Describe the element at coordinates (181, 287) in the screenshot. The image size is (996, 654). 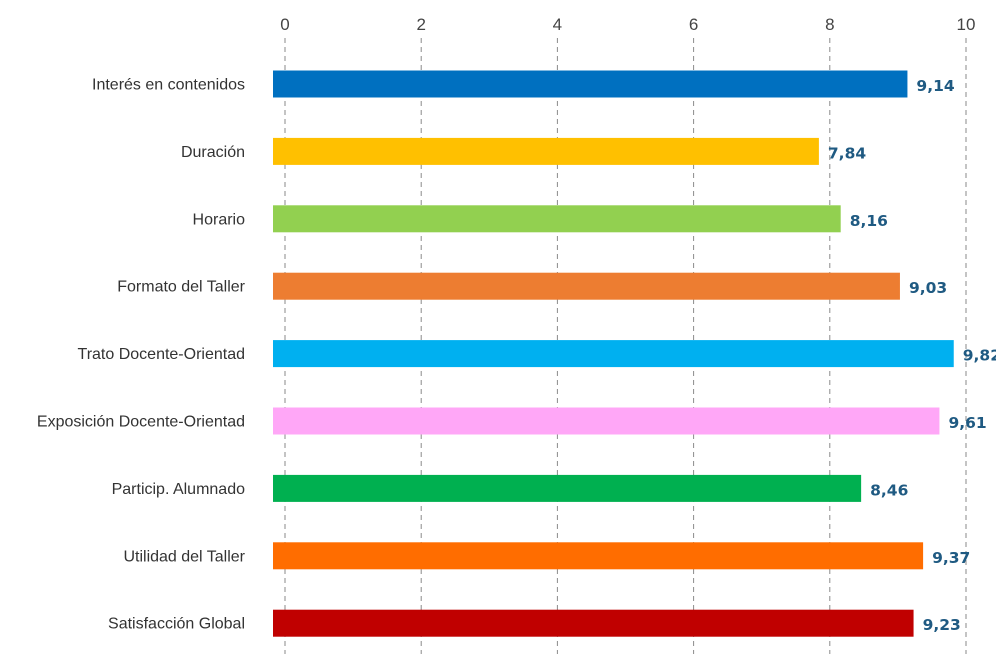
I see `category-label-4: Formato del Taller` at that location.